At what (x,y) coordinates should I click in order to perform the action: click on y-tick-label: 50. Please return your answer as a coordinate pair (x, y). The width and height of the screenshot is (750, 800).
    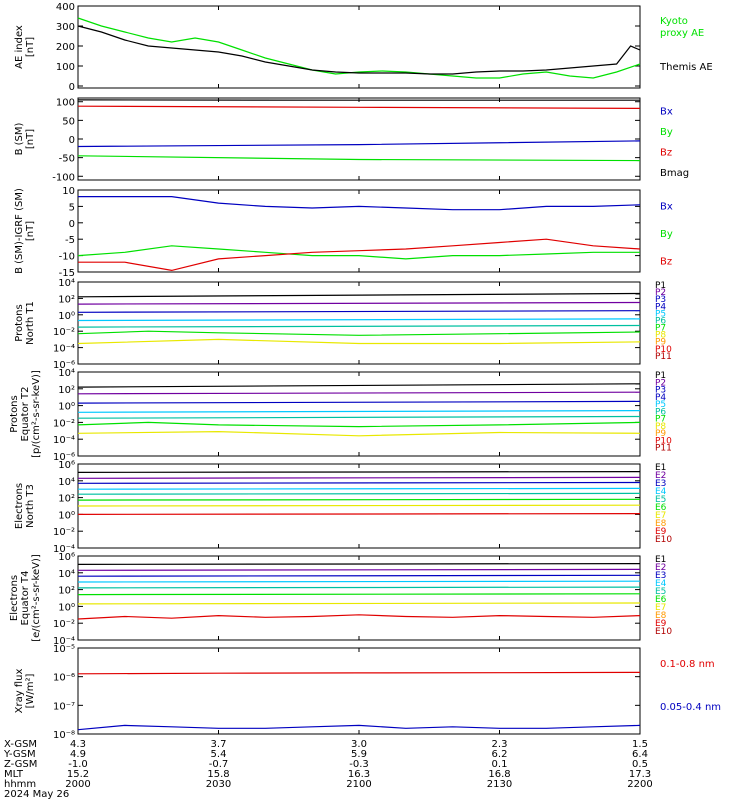
    Looking at the image, I should click on (68, 121).